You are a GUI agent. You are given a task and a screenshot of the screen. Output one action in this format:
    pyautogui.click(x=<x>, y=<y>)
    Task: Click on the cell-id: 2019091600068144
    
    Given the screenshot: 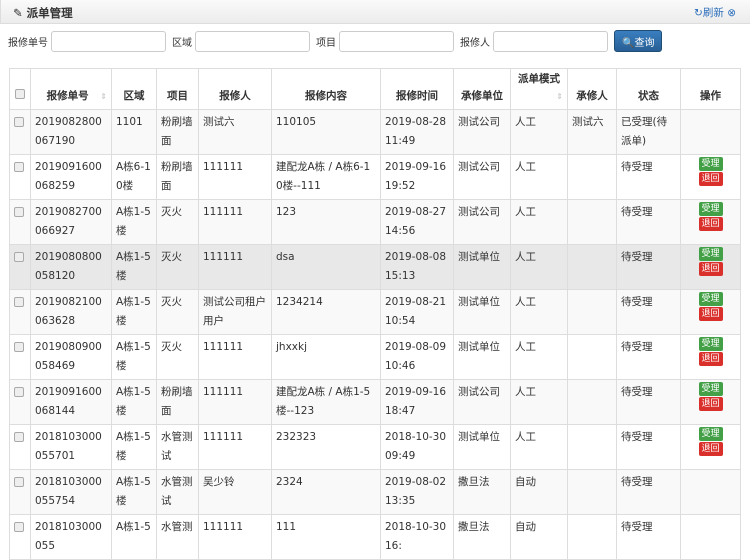 What is the action you would take?
    pyautogui.click(x=71, y=402)
    